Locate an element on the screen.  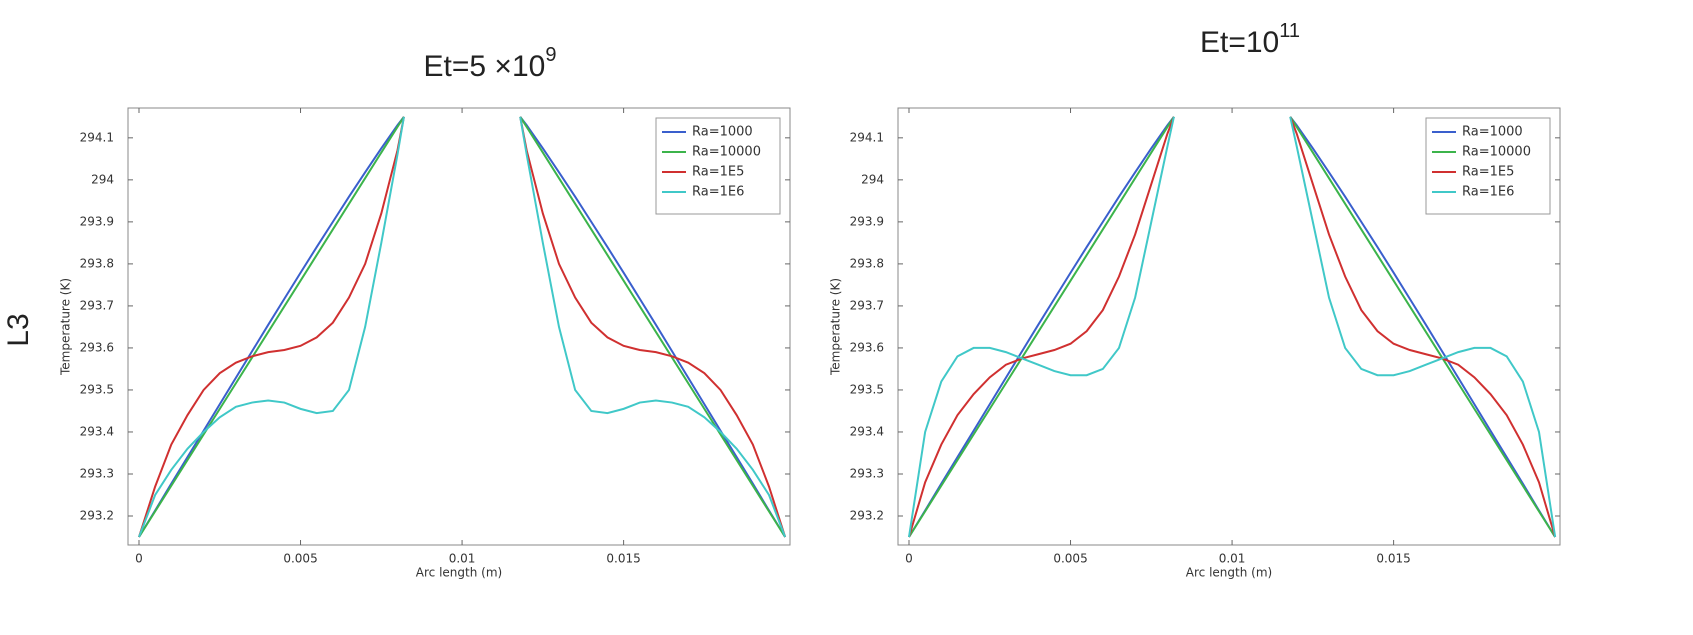
chart-title: Et=1011 is located at coordinates (1250, 39).